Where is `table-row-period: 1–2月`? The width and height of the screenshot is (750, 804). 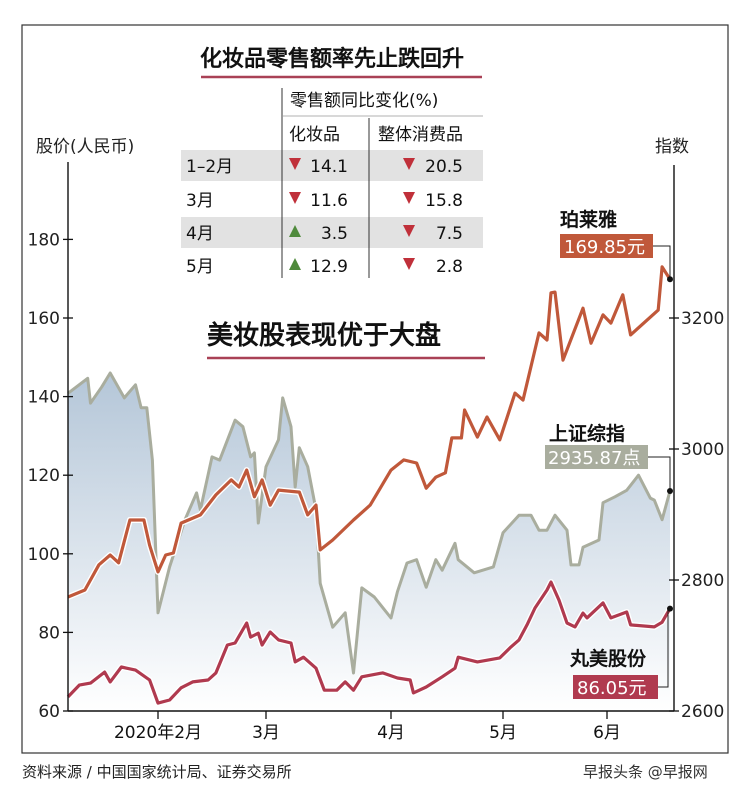
table-row-period: 1–2月 is located at coordinates (209, 167).